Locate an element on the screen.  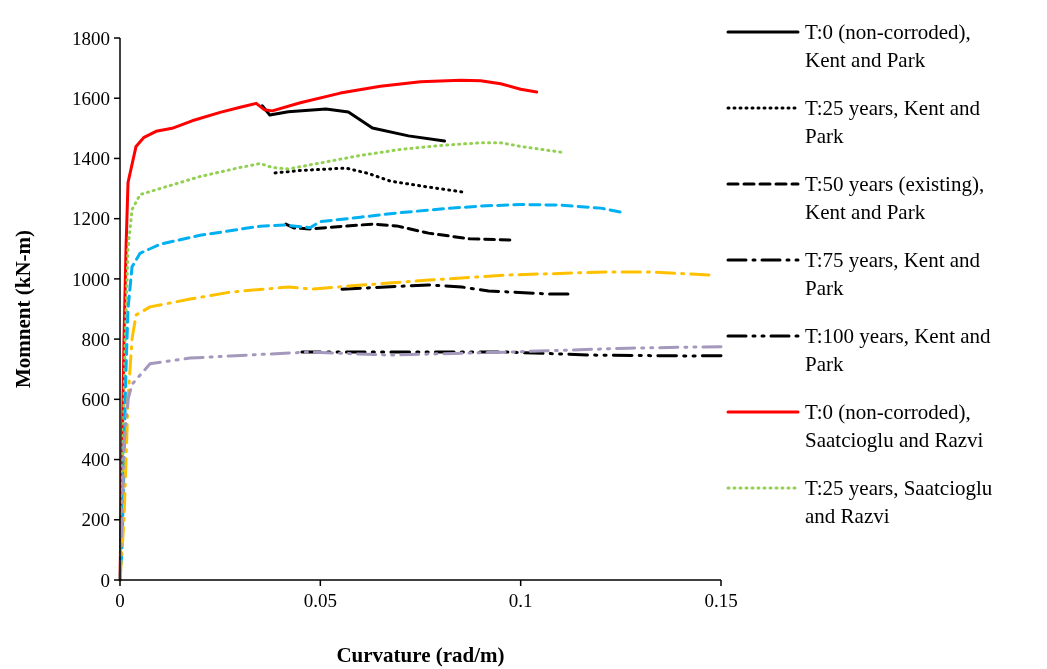
legend-label: T:50 years (existing), Kent and Park is located at coordinates (895, 198).